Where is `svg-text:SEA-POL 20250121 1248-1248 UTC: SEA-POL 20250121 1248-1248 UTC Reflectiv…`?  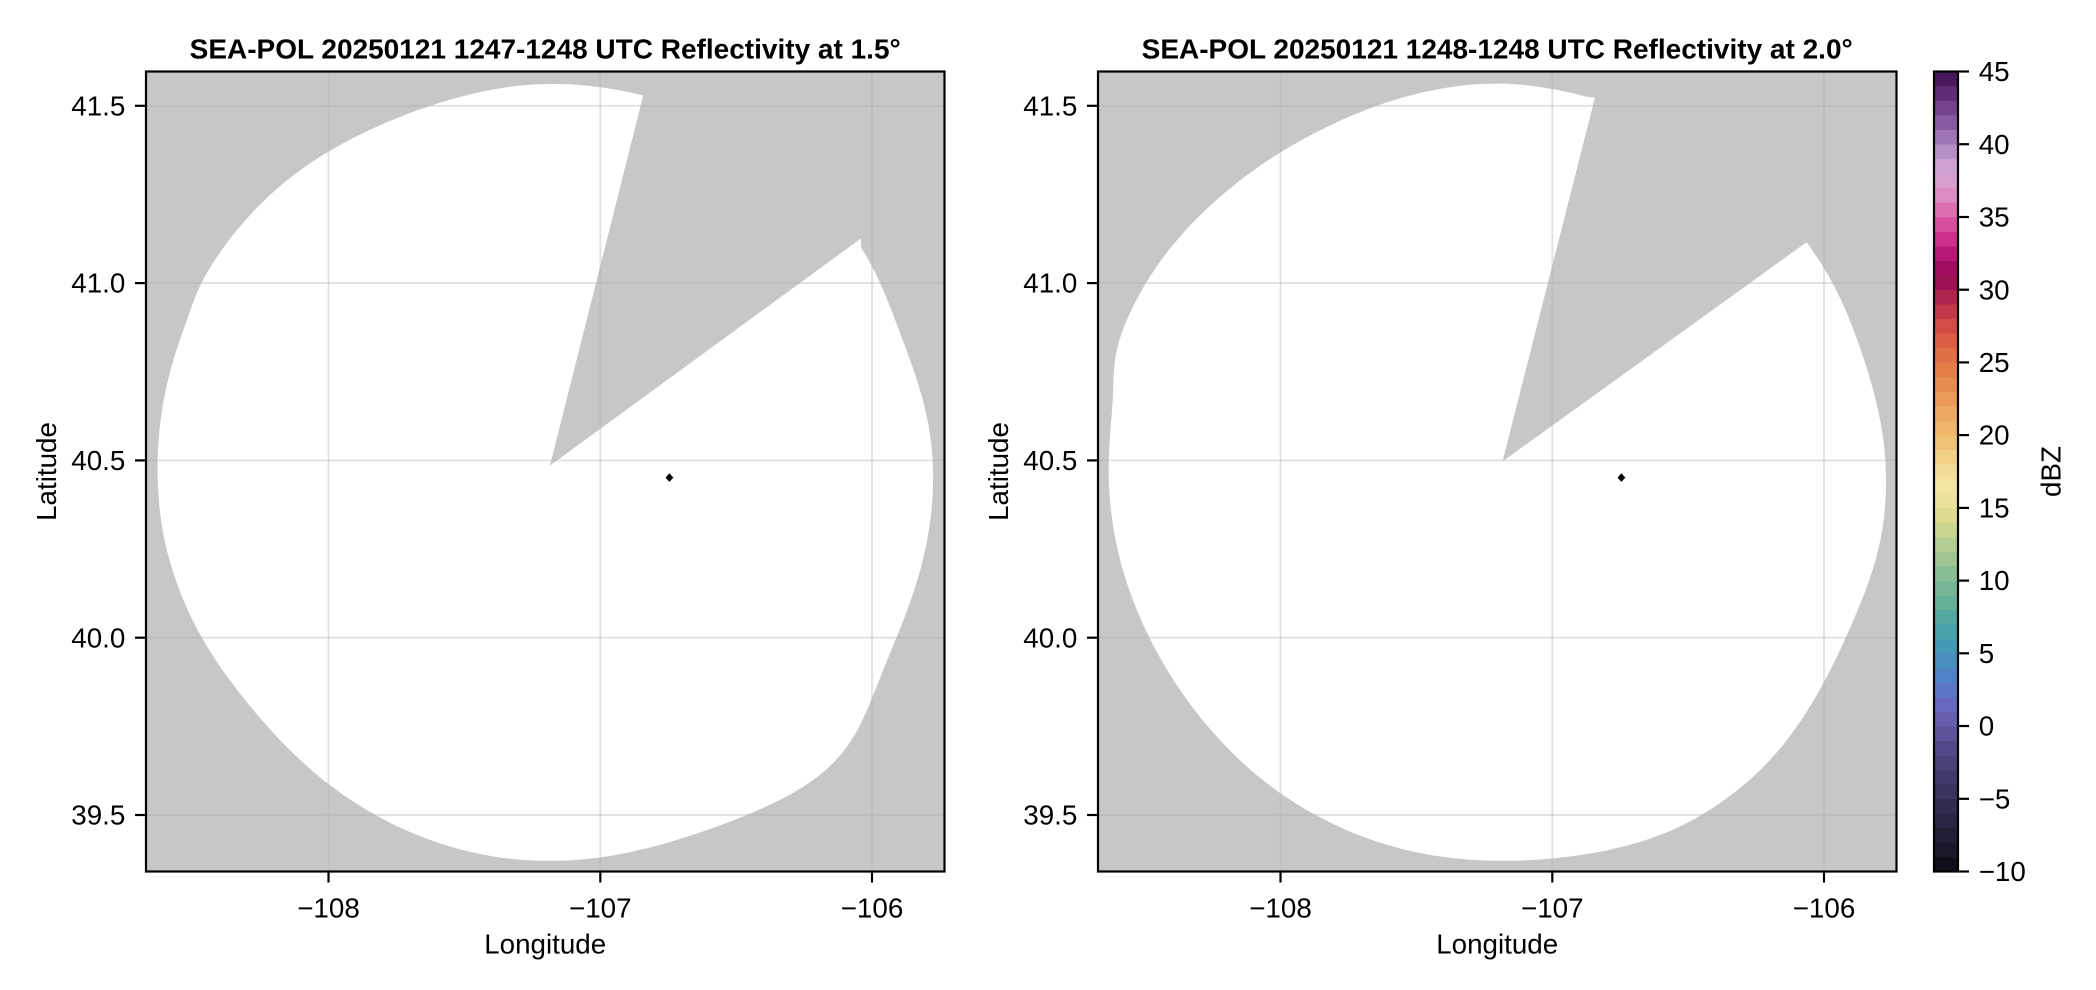
svg-text:SEA-POL 20250121 1248-1248 UTC: SEA-POL 20250121 1248-1248 UTC Reflectiv… is located at coordinates (1497, 48).